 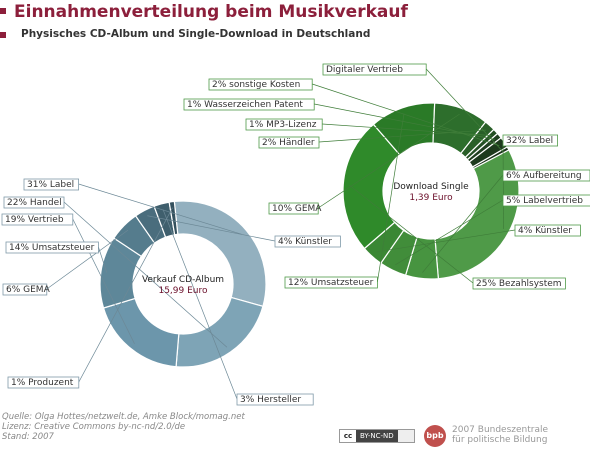 I want to click on slice-label: 32% Label, so click(x=529, y=141).